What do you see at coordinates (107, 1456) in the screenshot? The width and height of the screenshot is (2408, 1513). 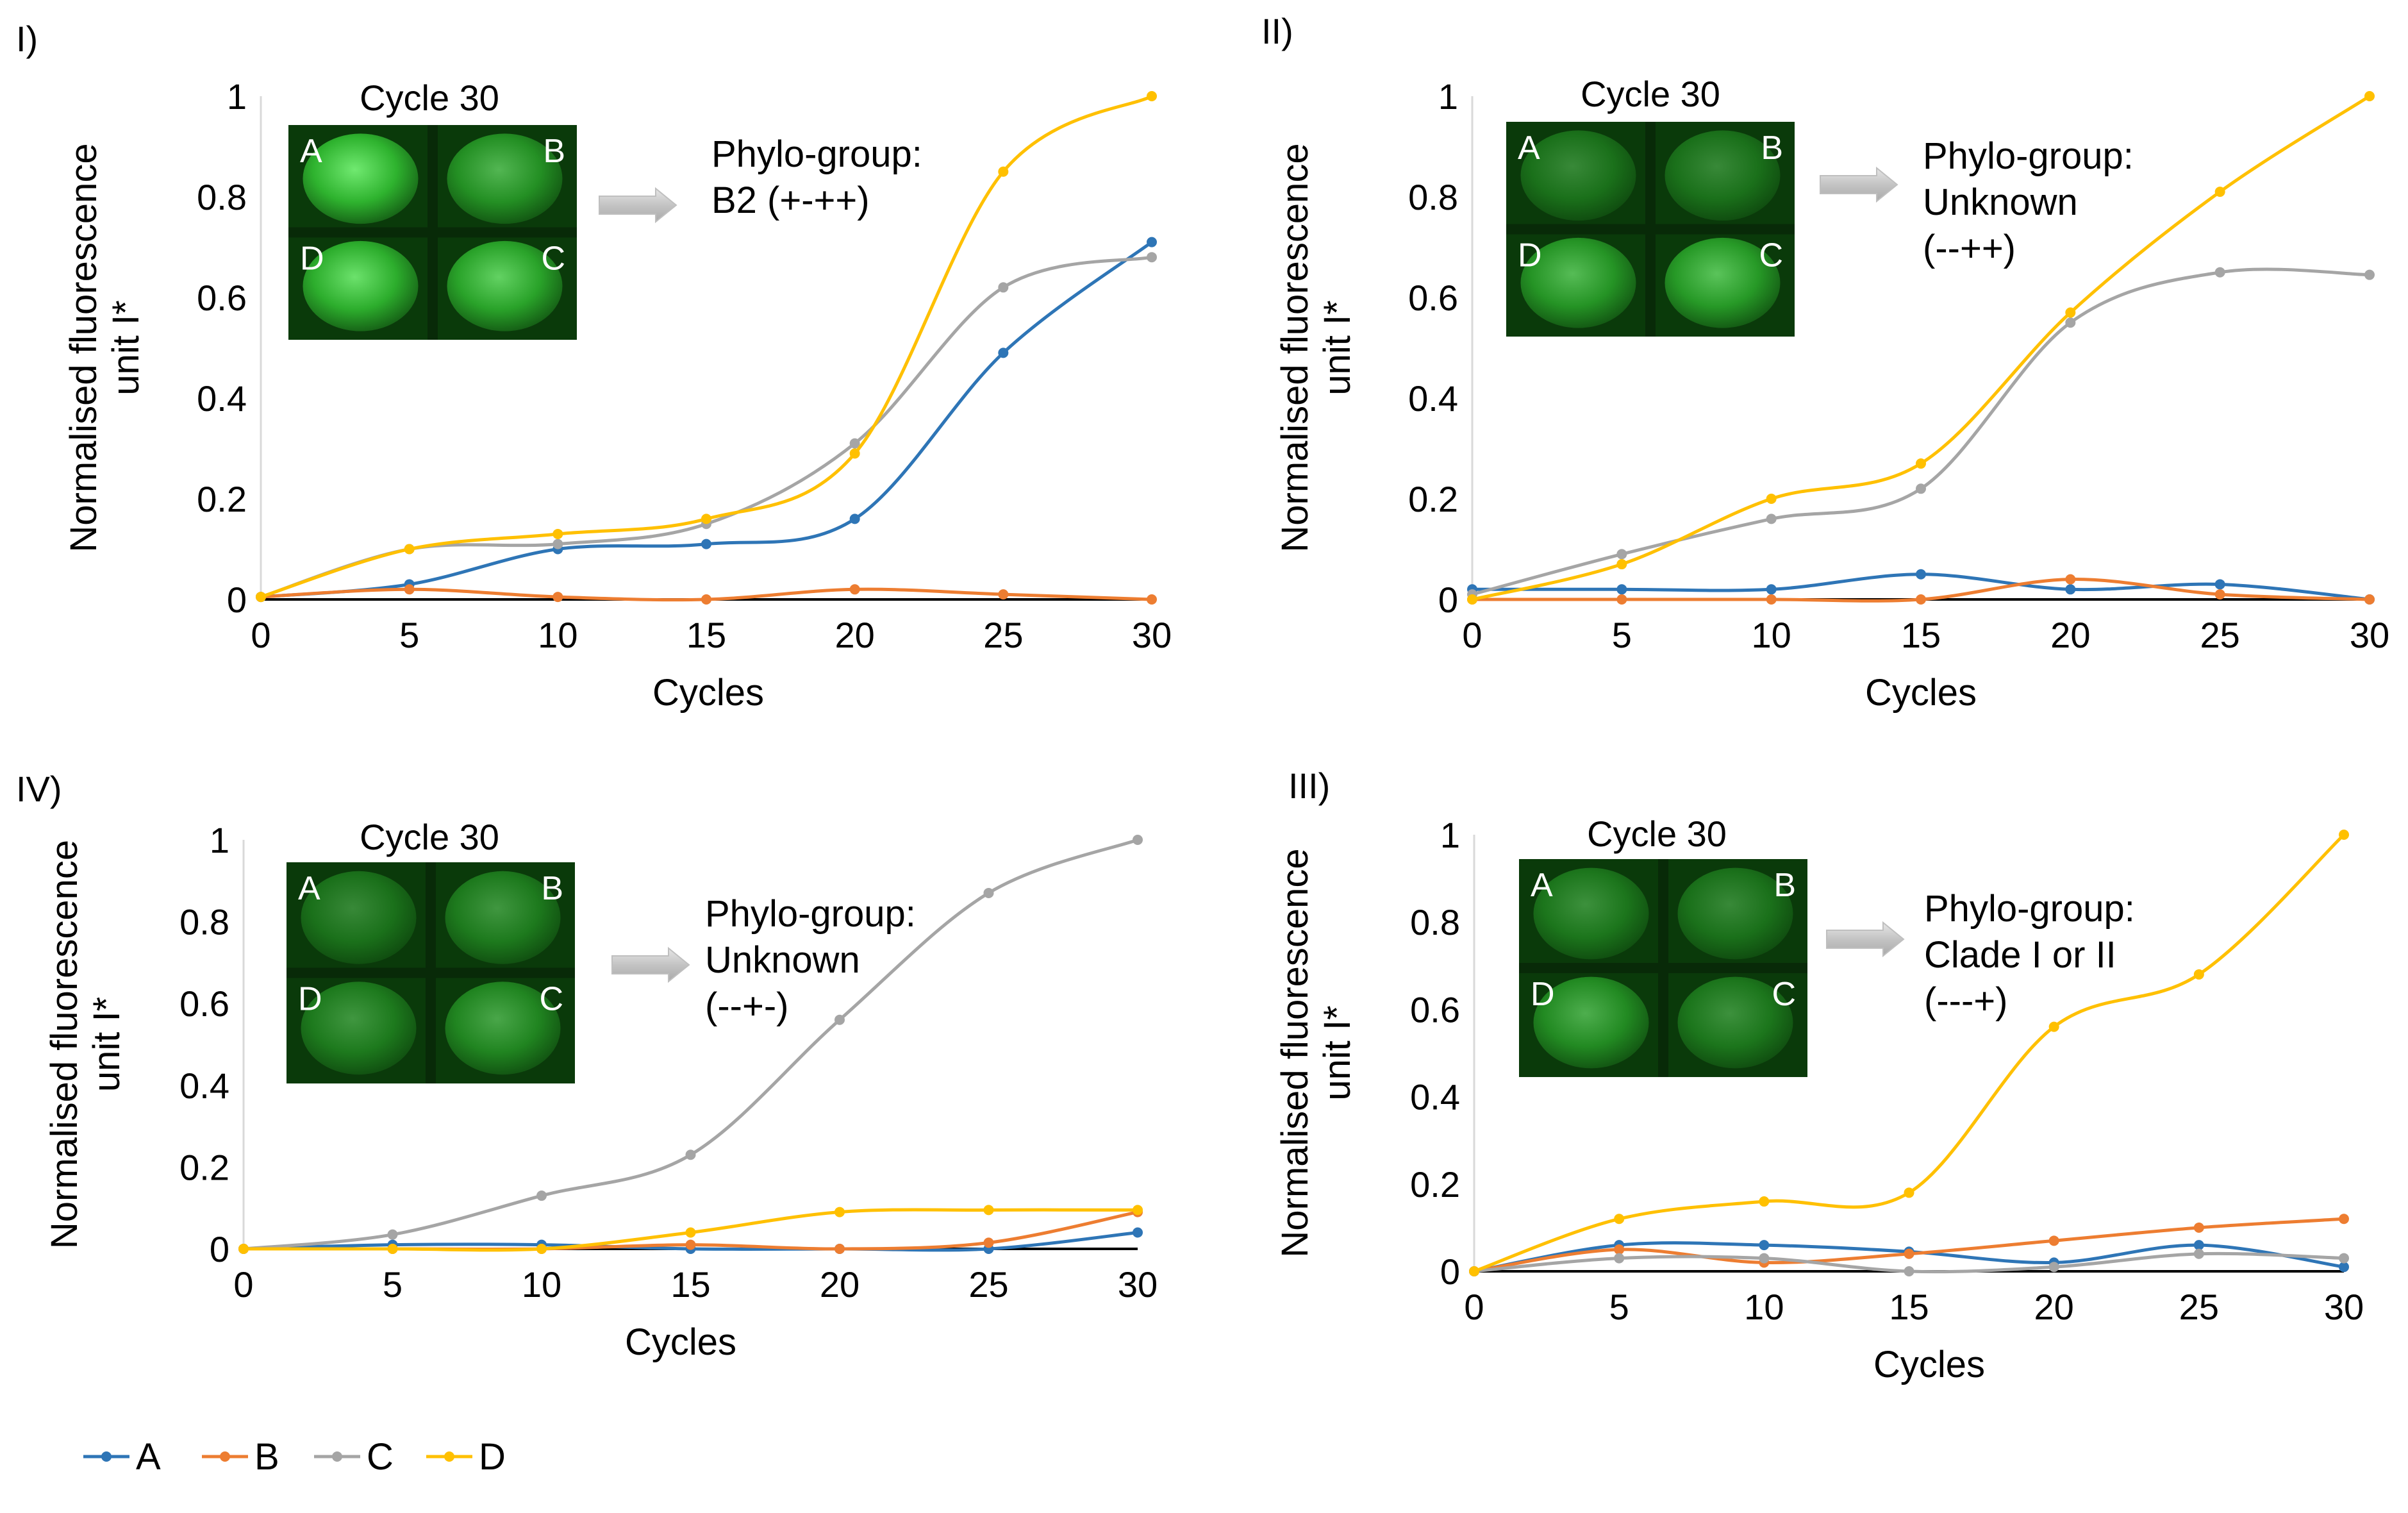 I see `legend-marker` at bounding box center [107, 1456].